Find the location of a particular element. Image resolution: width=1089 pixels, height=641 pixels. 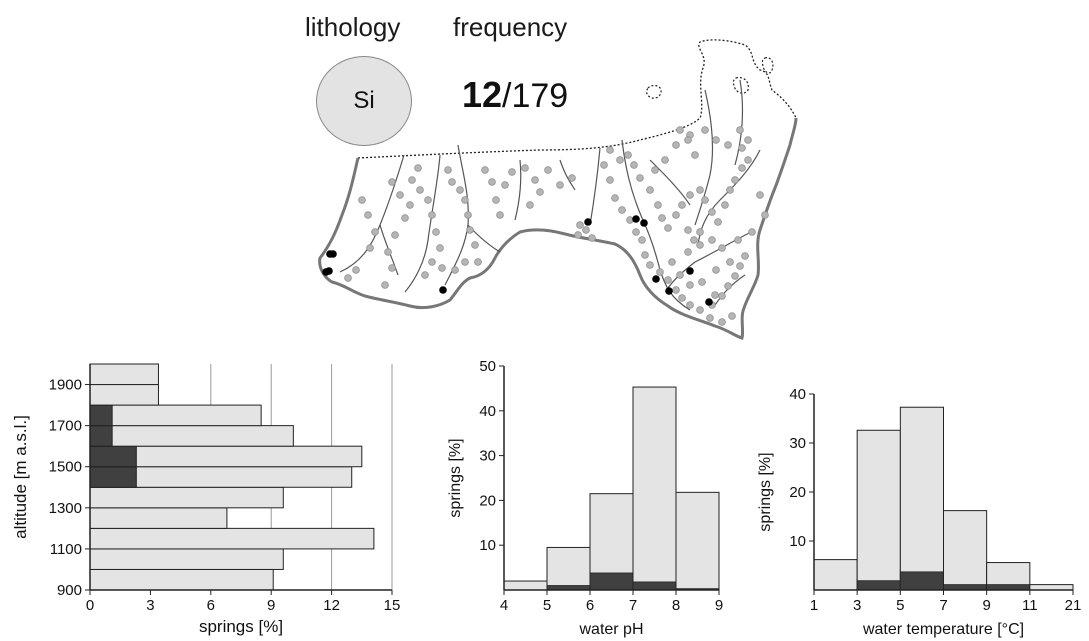

y-tick-label: 1900 is located at coordinates (65, 385).